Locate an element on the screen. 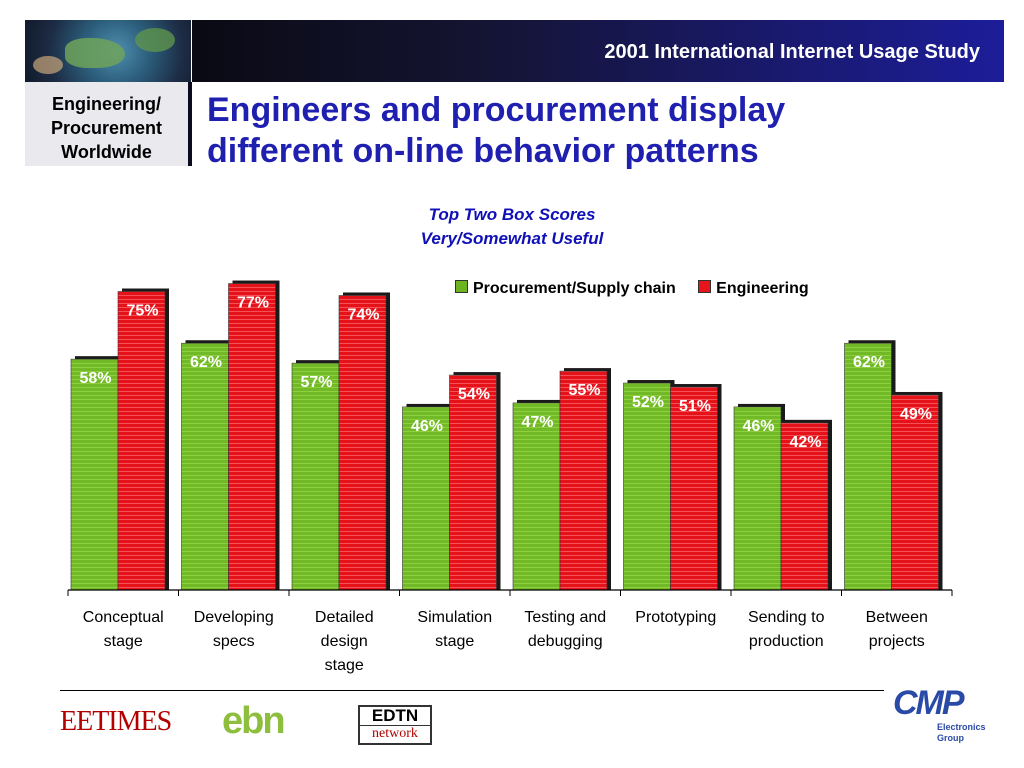 The height and width of the screenshot is (768, 1024). cmp-logo: CMP Electronics Group is located at coordinates (940, 713).